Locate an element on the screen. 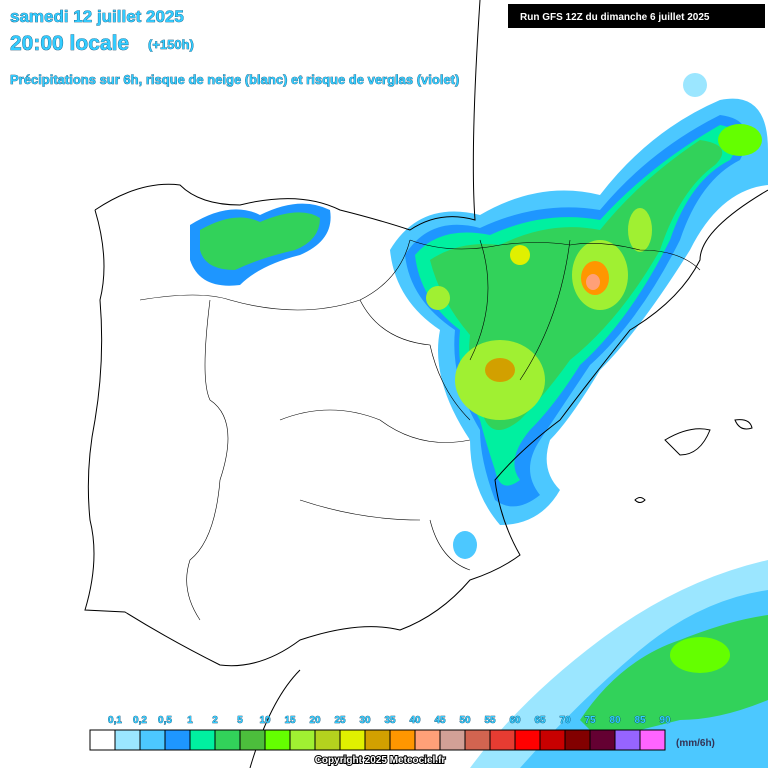  legend-label: 80 is located at coordinates (615, 720).